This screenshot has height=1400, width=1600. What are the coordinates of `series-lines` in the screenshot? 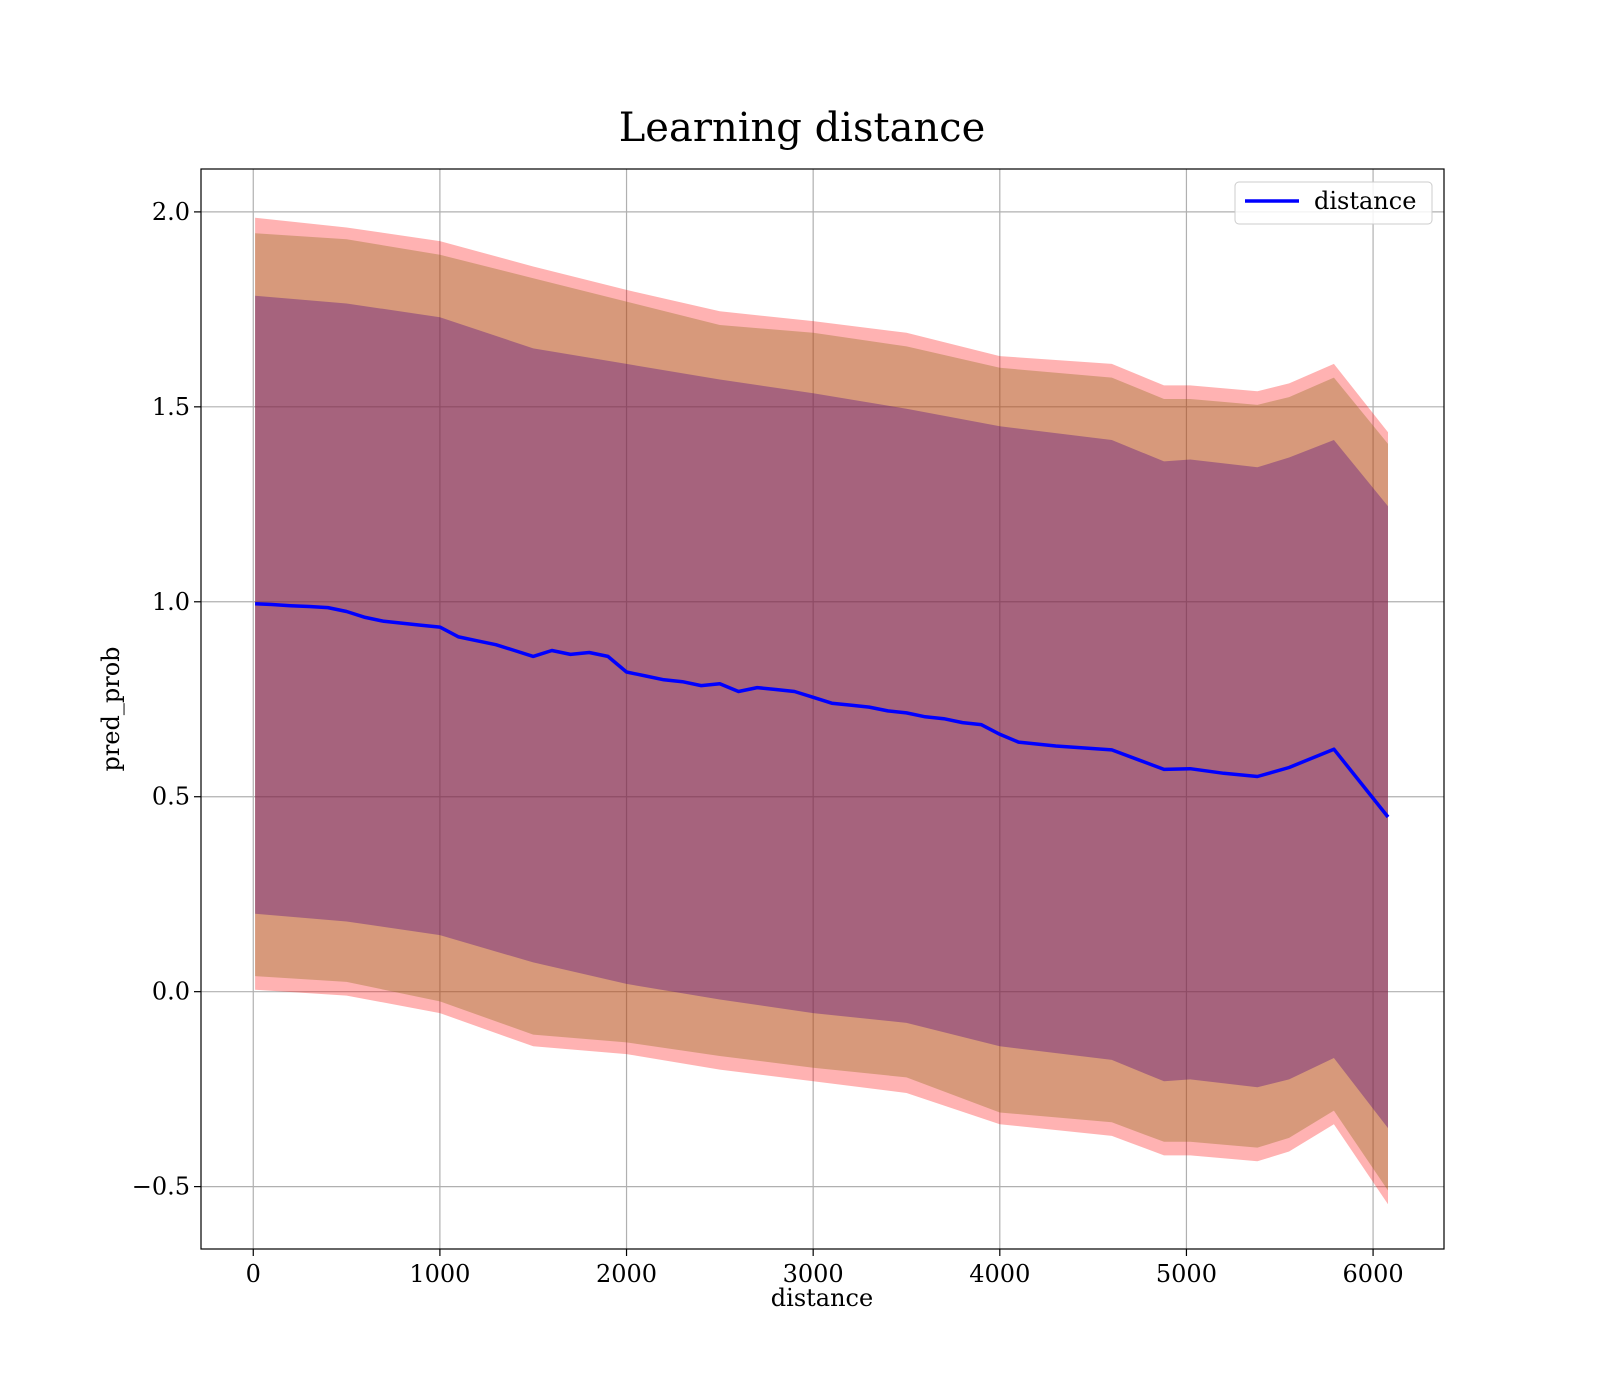 It's located at (822, 710).